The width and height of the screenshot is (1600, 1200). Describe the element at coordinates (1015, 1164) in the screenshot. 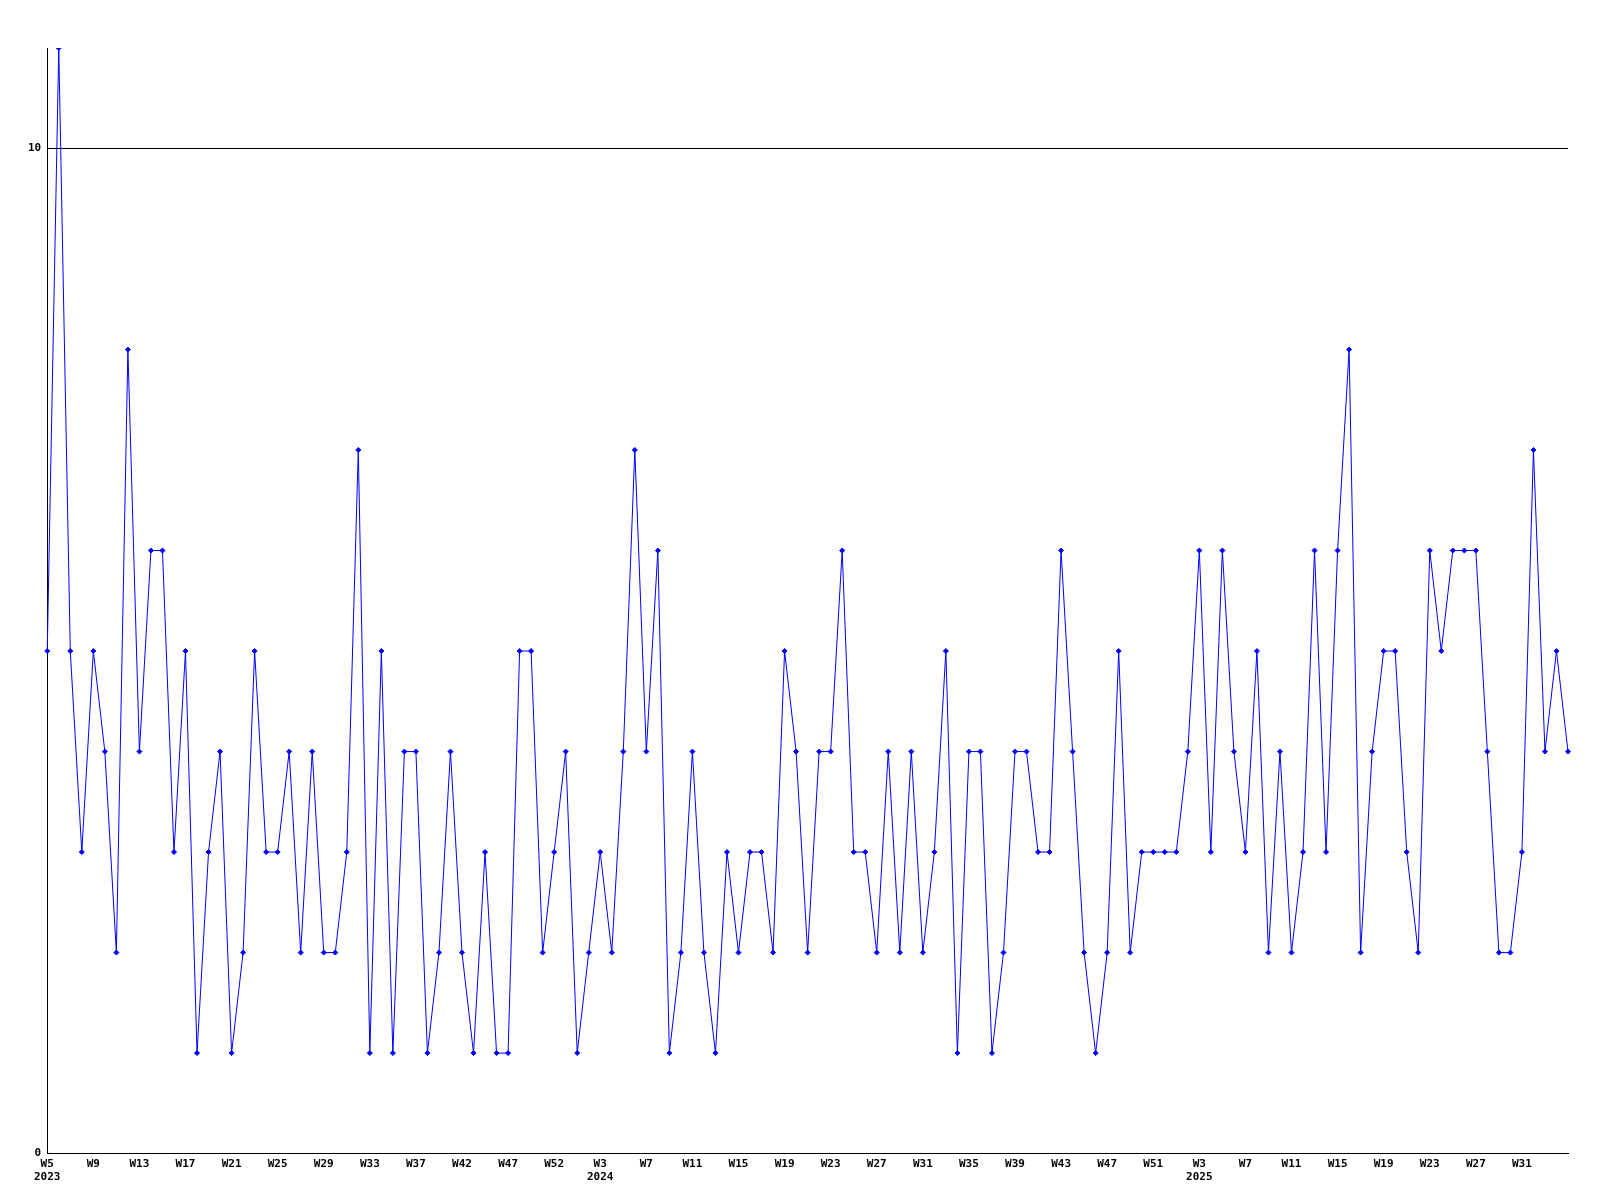

I see `x-tick-label: W39` at that location.